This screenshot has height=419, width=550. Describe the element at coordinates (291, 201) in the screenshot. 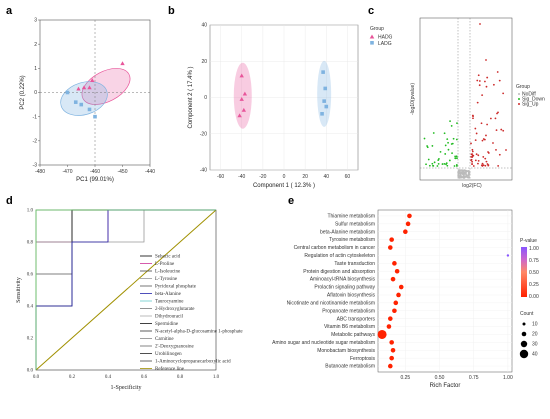

I see `panel-letter-e: e` at that location.